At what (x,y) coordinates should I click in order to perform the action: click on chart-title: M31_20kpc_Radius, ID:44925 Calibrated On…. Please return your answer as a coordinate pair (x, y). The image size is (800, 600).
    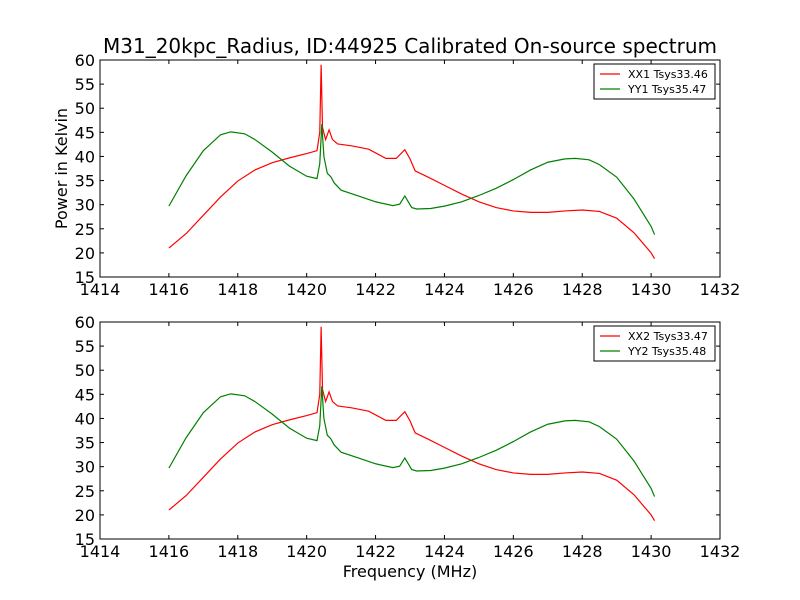
    Looking at the image, I should click on (410, 46).